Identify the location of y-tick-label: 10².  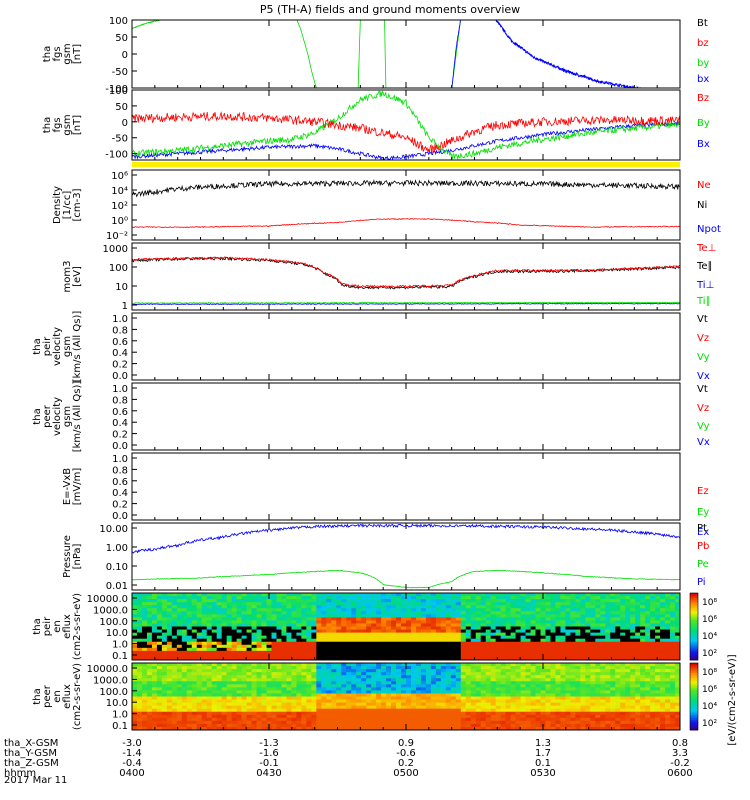
(119, 206).